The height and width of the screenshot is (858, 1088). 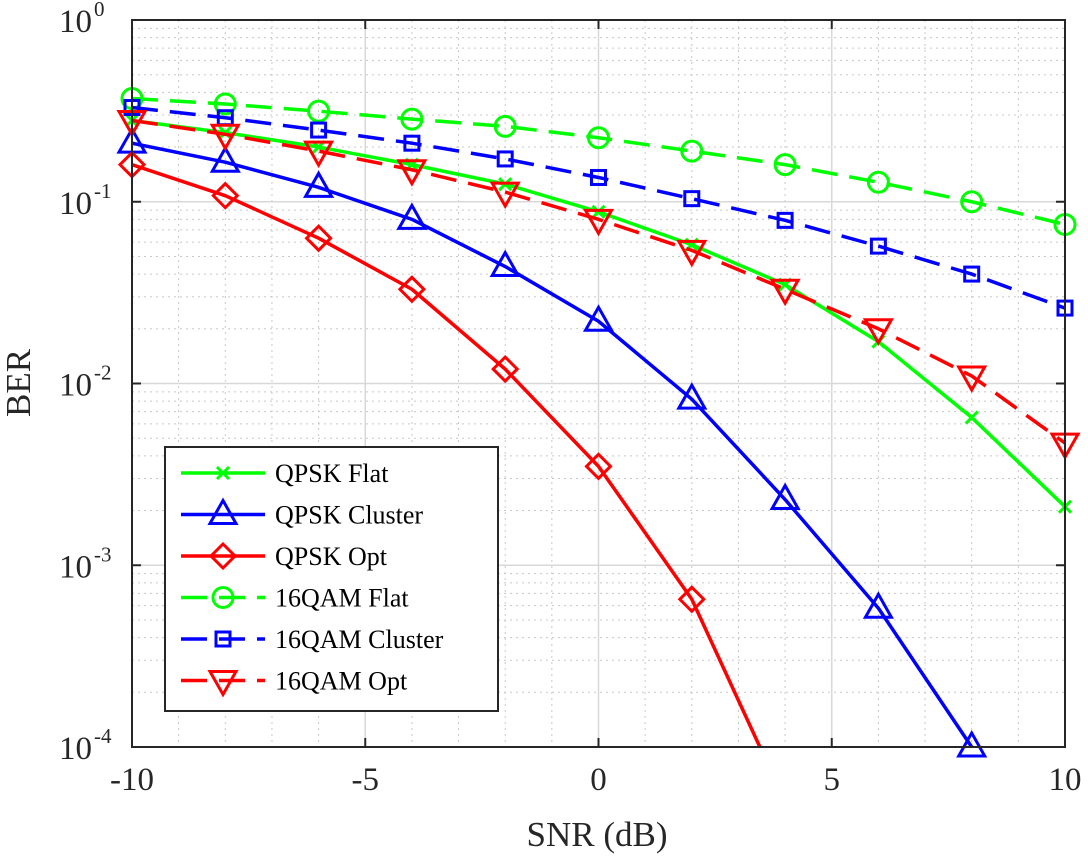 I want to click on legend-label: QPSK Cluster, so click(x=349, y=515).